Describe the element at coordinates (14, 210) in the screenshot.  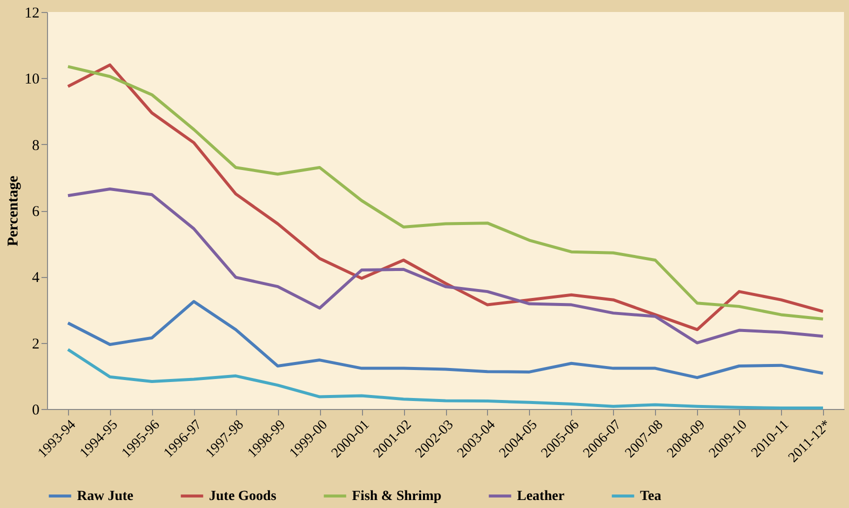
I see `y-axis-title: Percentage` at that location.